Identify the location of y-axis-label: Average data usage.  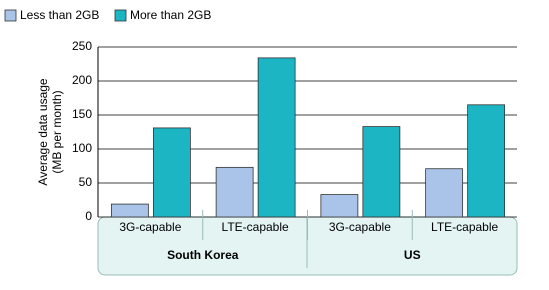
(43, 132).